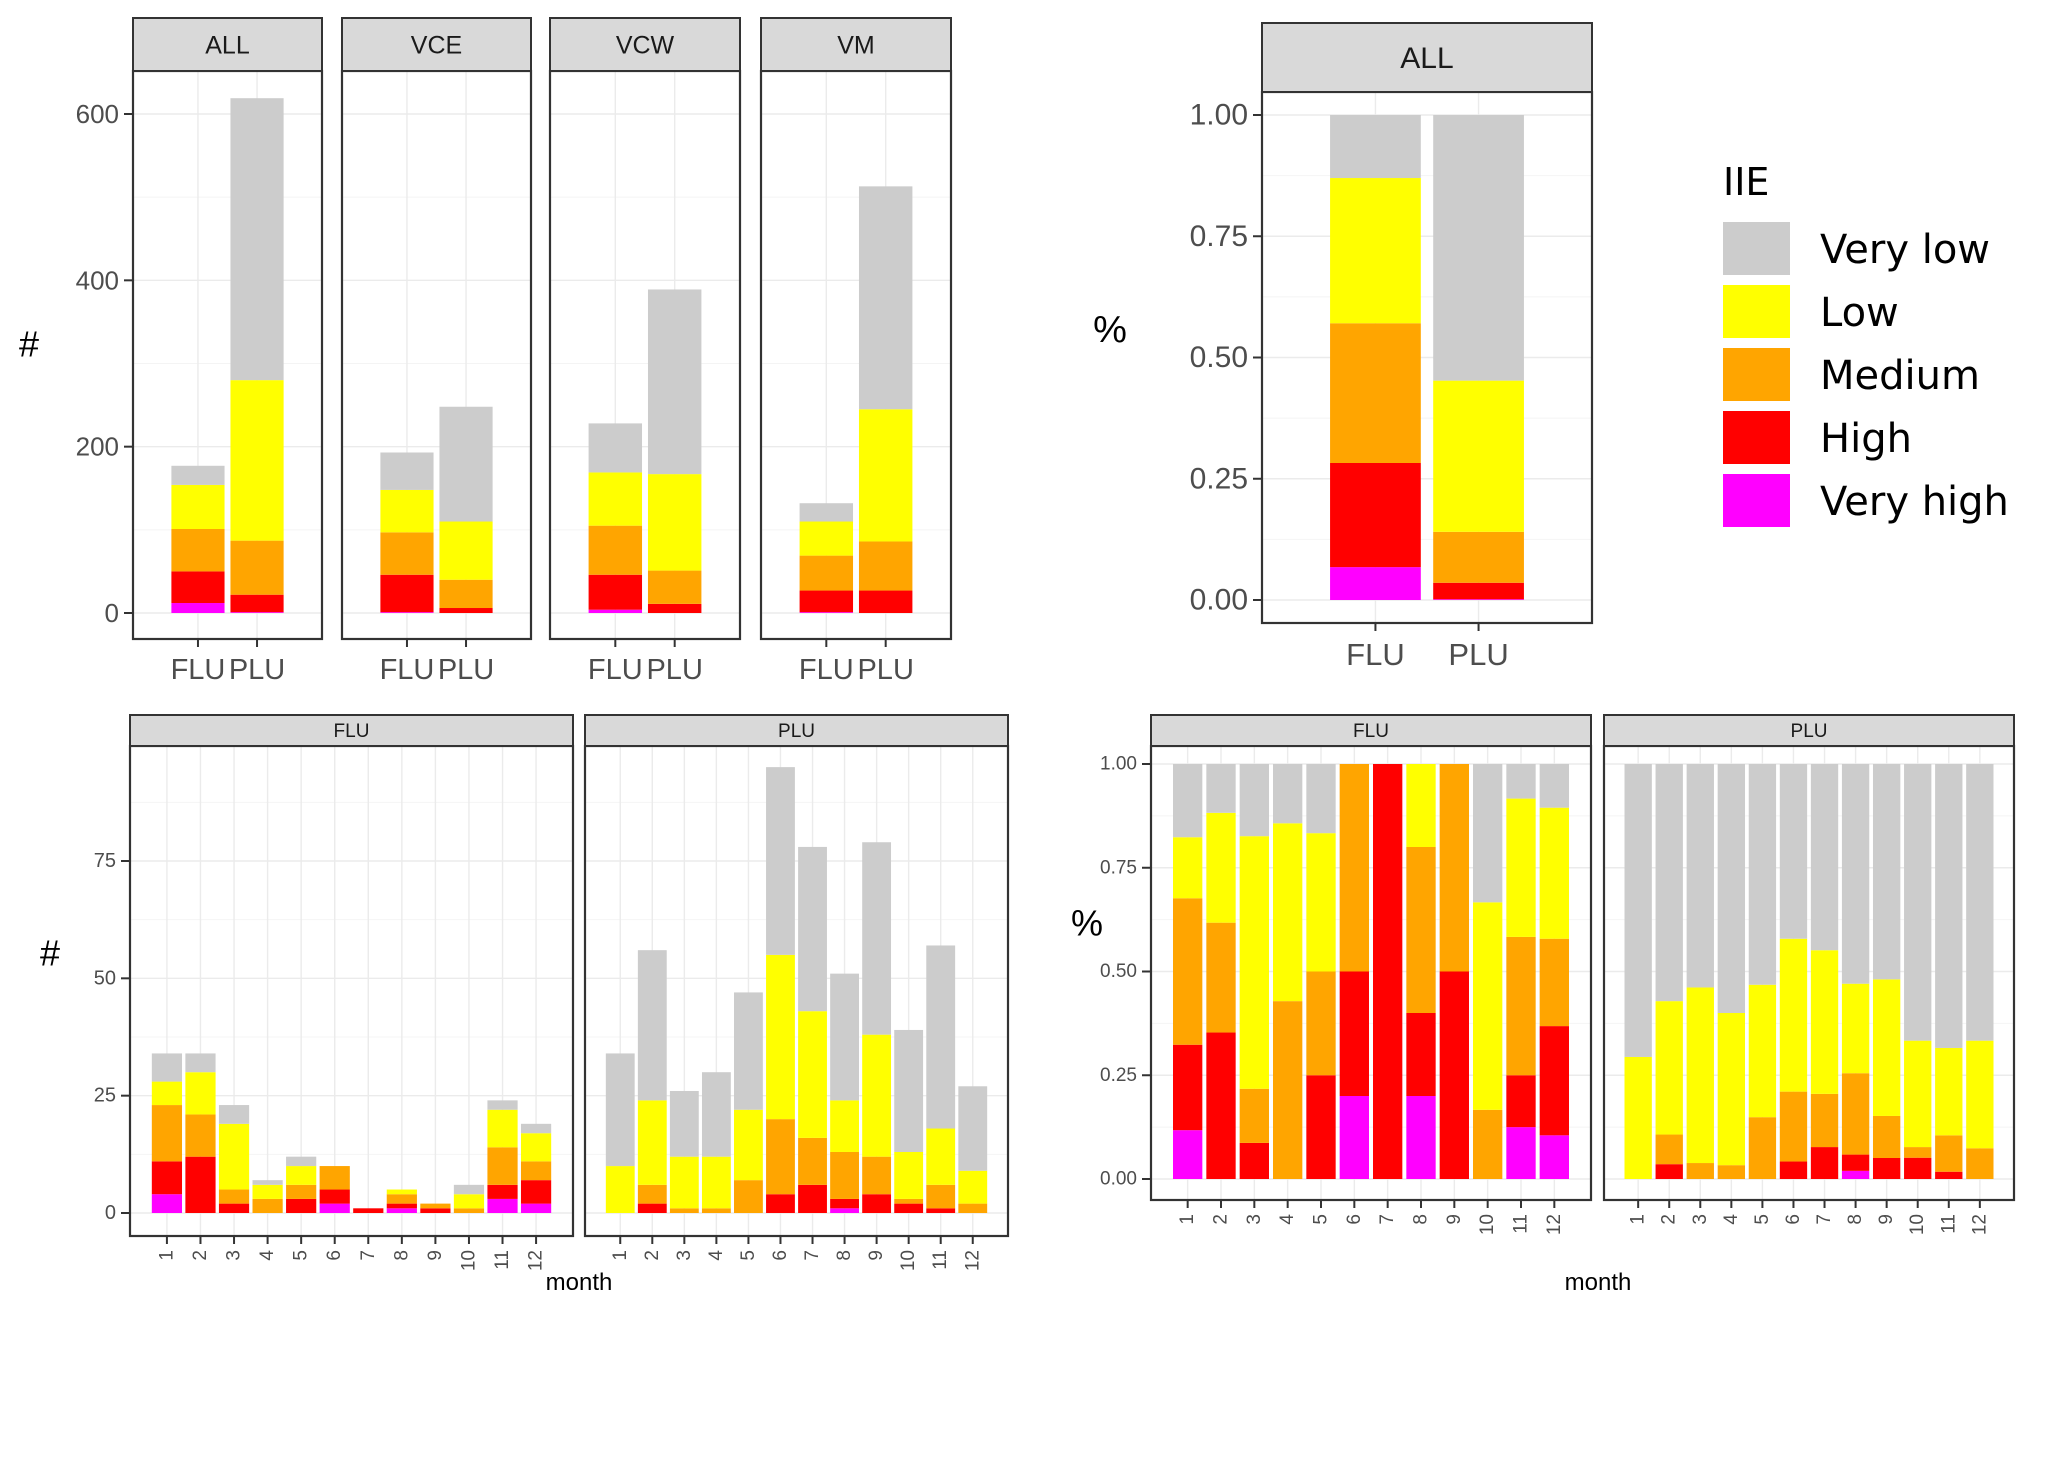 This screenshot has height=1470, width=2067. Describe the element at coordinates (1914, 502) in the screenshot. I see `legend-label: Very high` at that location.